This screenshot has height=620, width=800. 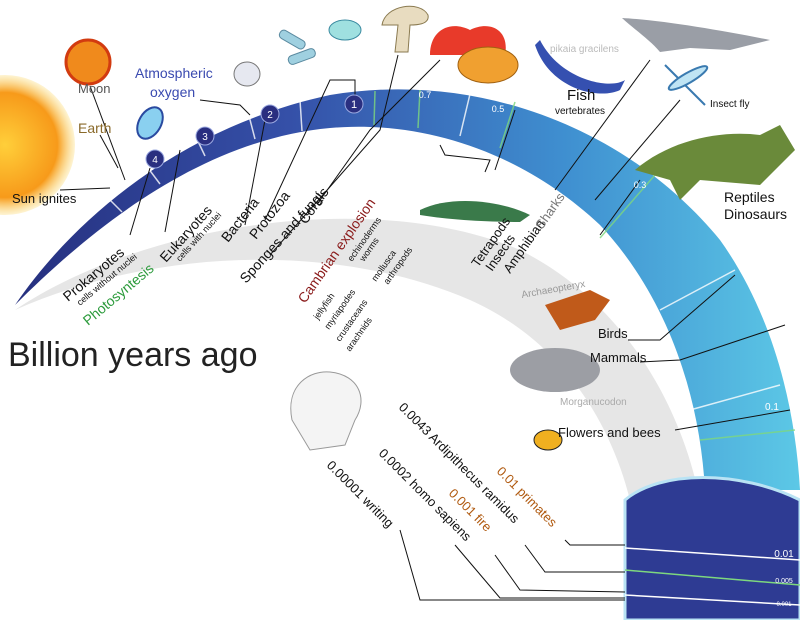 I want to click on scale-label: 0.1, so click(x=772, y=407).